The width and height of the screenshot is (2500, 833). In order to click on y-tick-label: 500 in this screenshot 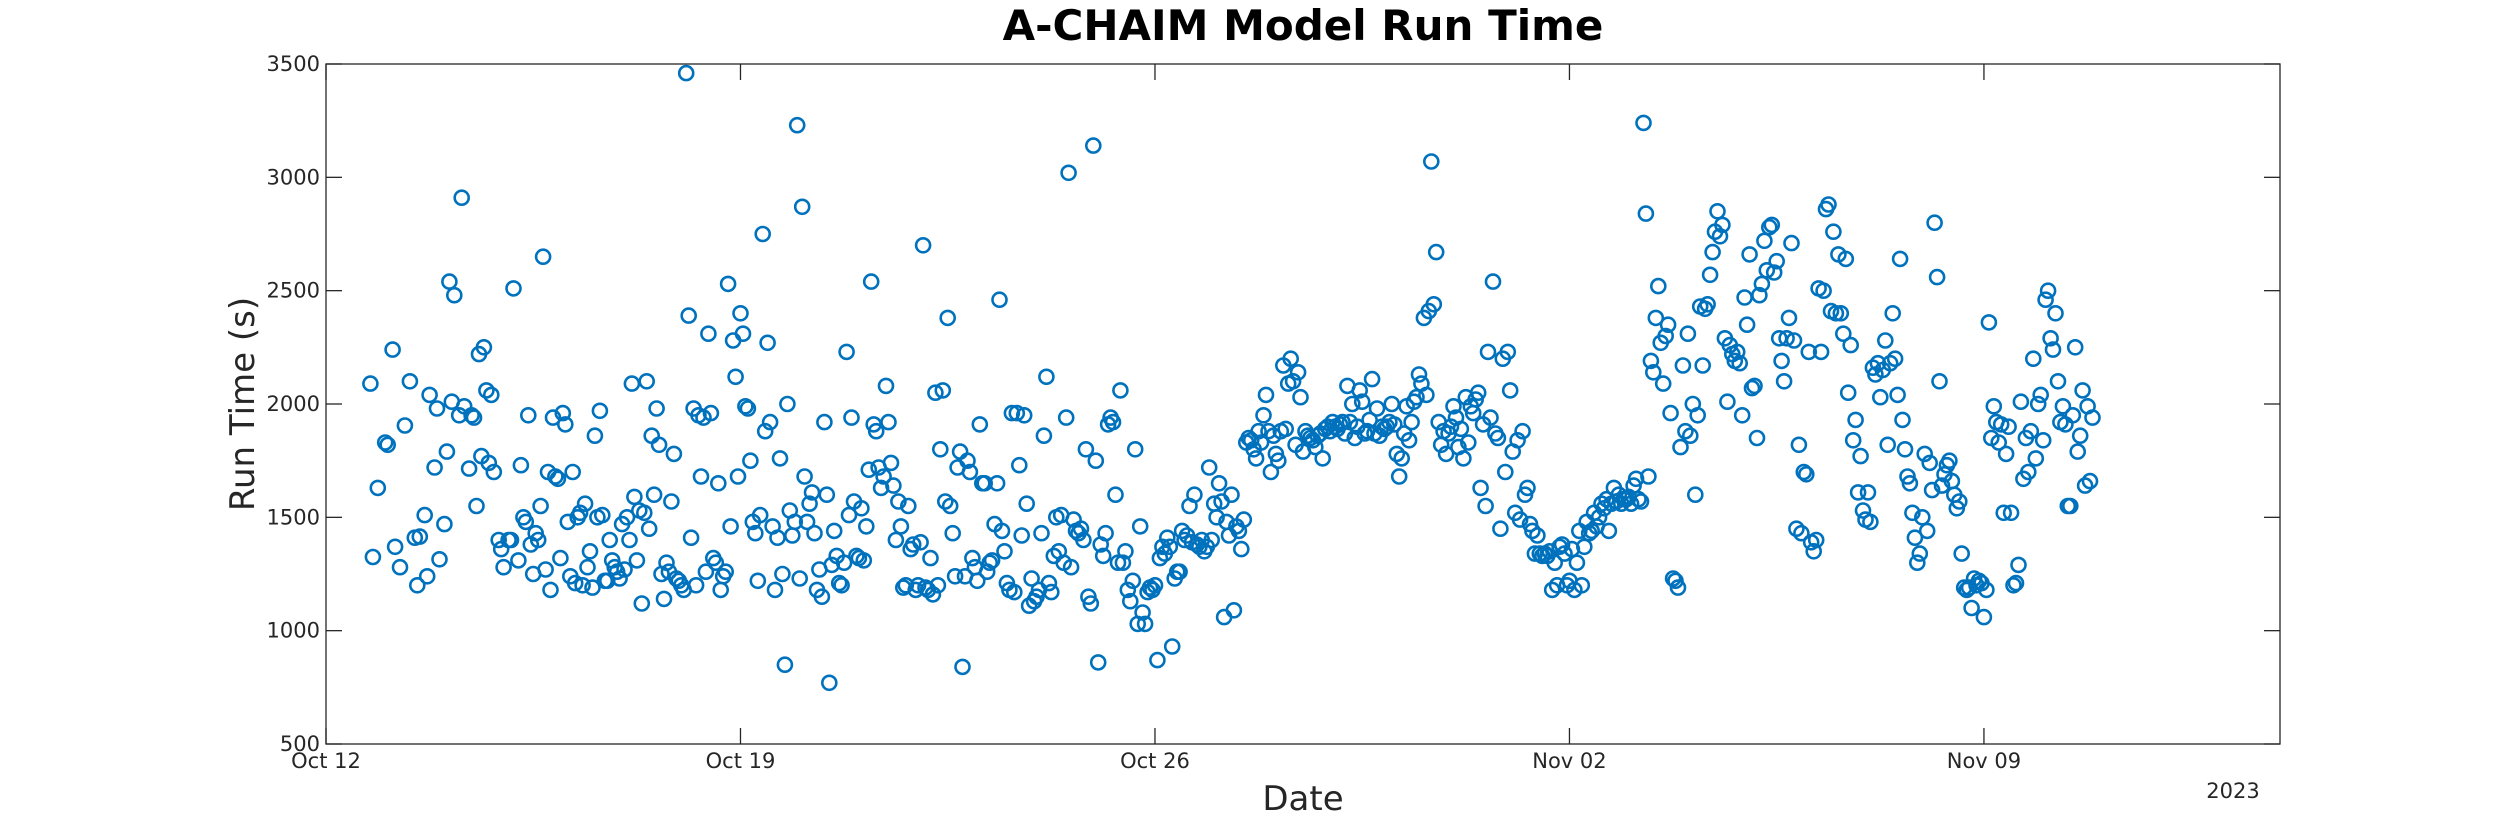, I will do `click(300, 744)`.